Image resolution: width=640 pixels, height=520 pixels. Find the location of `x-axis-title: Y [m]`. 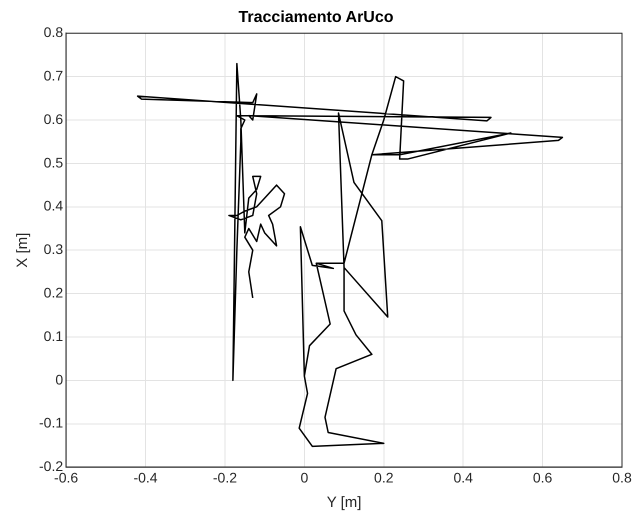

x-axis-title: Y [m] is located at coordinates (344, 503).